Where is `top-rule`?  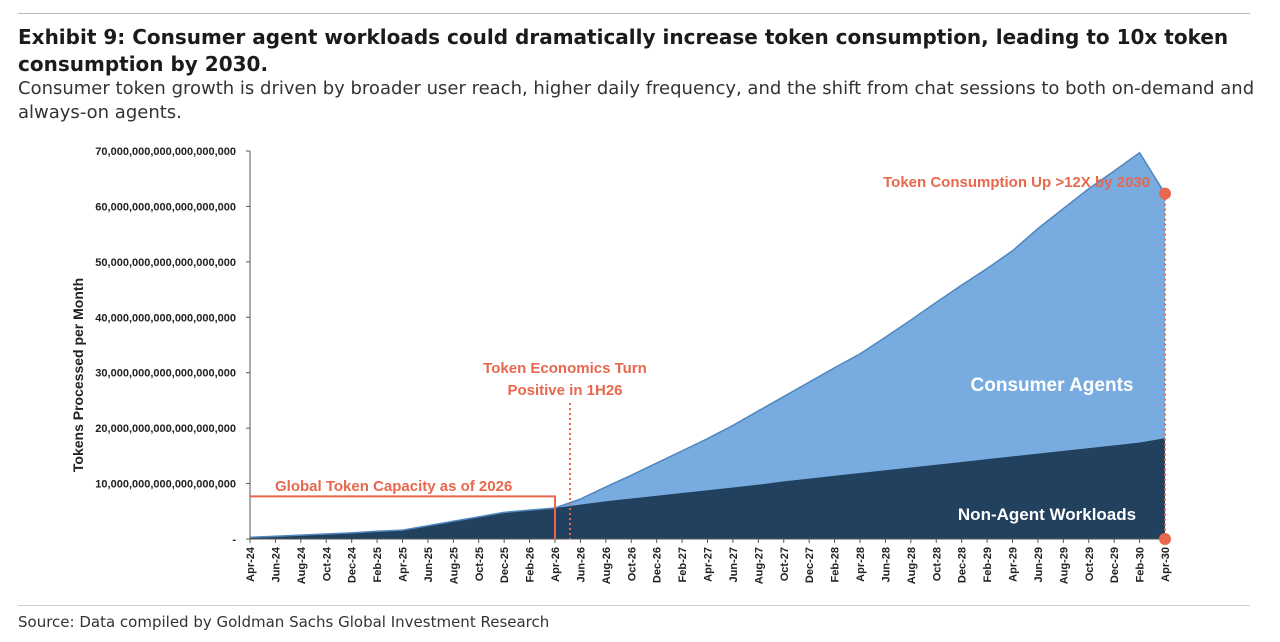 top-rule is located at coordinates (634, 13).